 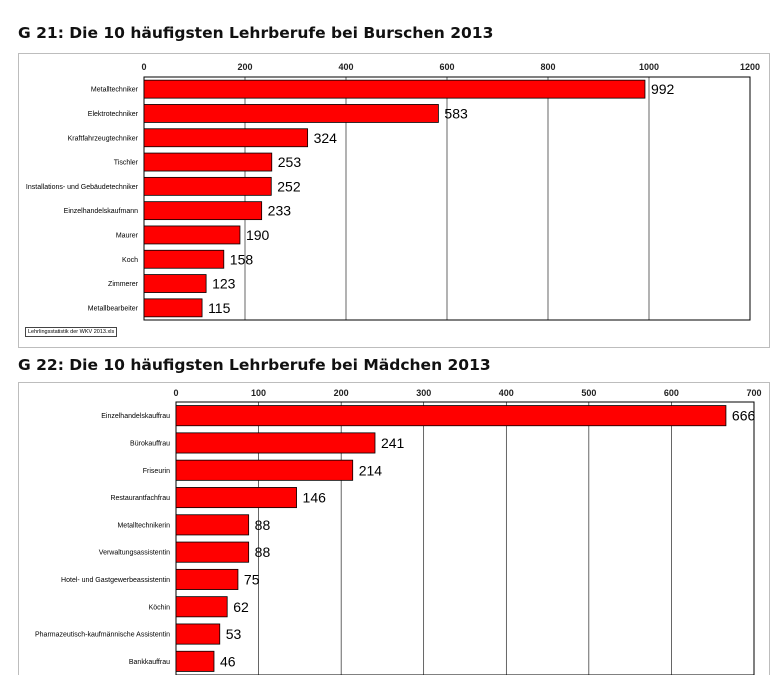 What do you see at coordinates (244, 67) in the screenshot?
I see `x-tick-label-burschen: 200` at bounding box center [244, 67].